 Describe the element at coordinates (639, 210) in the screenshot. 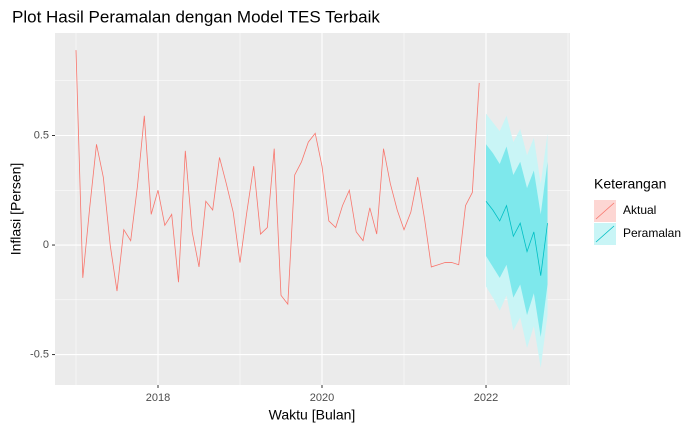

I see `legend-label: Aktual` at that location.